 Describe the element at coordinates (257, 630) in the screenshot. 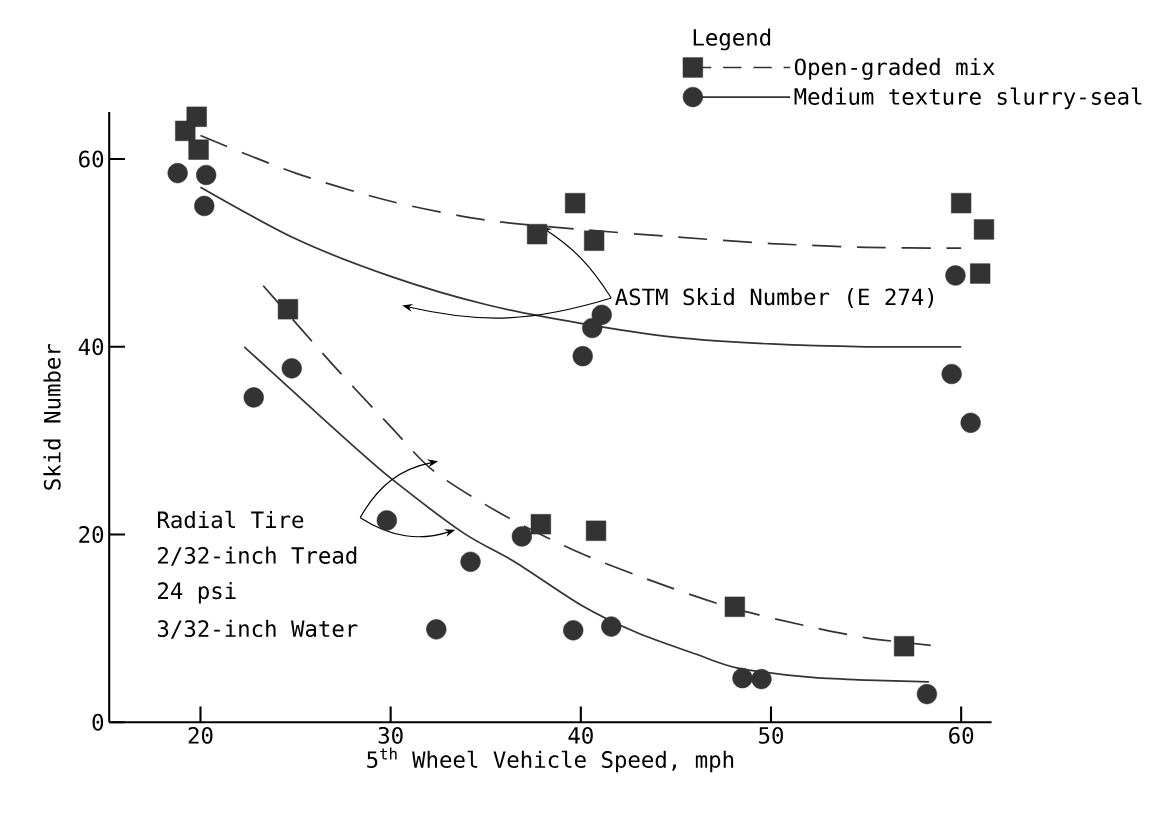

I see `annotation: 3/32-inch Water` at that location.